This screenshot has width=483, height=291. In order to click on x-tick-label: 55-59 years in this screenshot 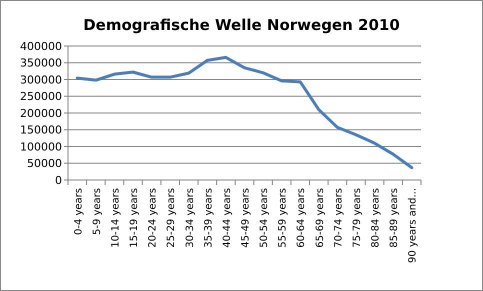, I will do `click(283, 218)`.